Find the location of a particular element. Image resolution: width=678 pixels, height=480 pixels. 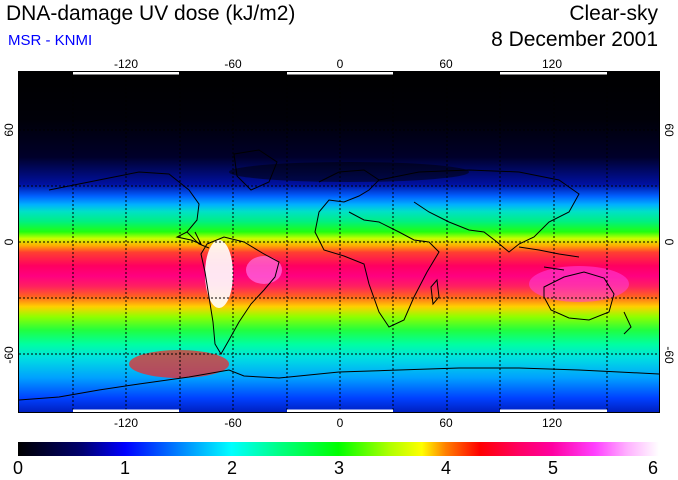

lat-tick-right: 0 is located at coordinates (669, 242).